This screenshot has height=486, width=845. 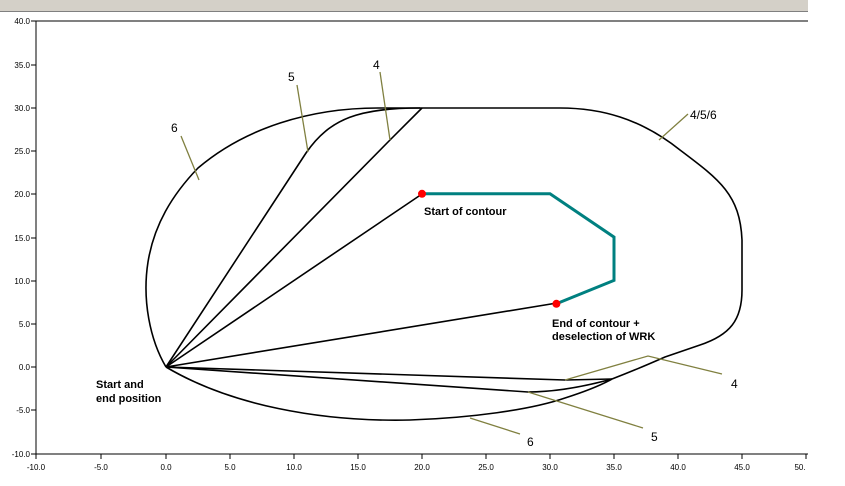 I want to click on y-tick-label: -10.0, so click(x=21, y=454).